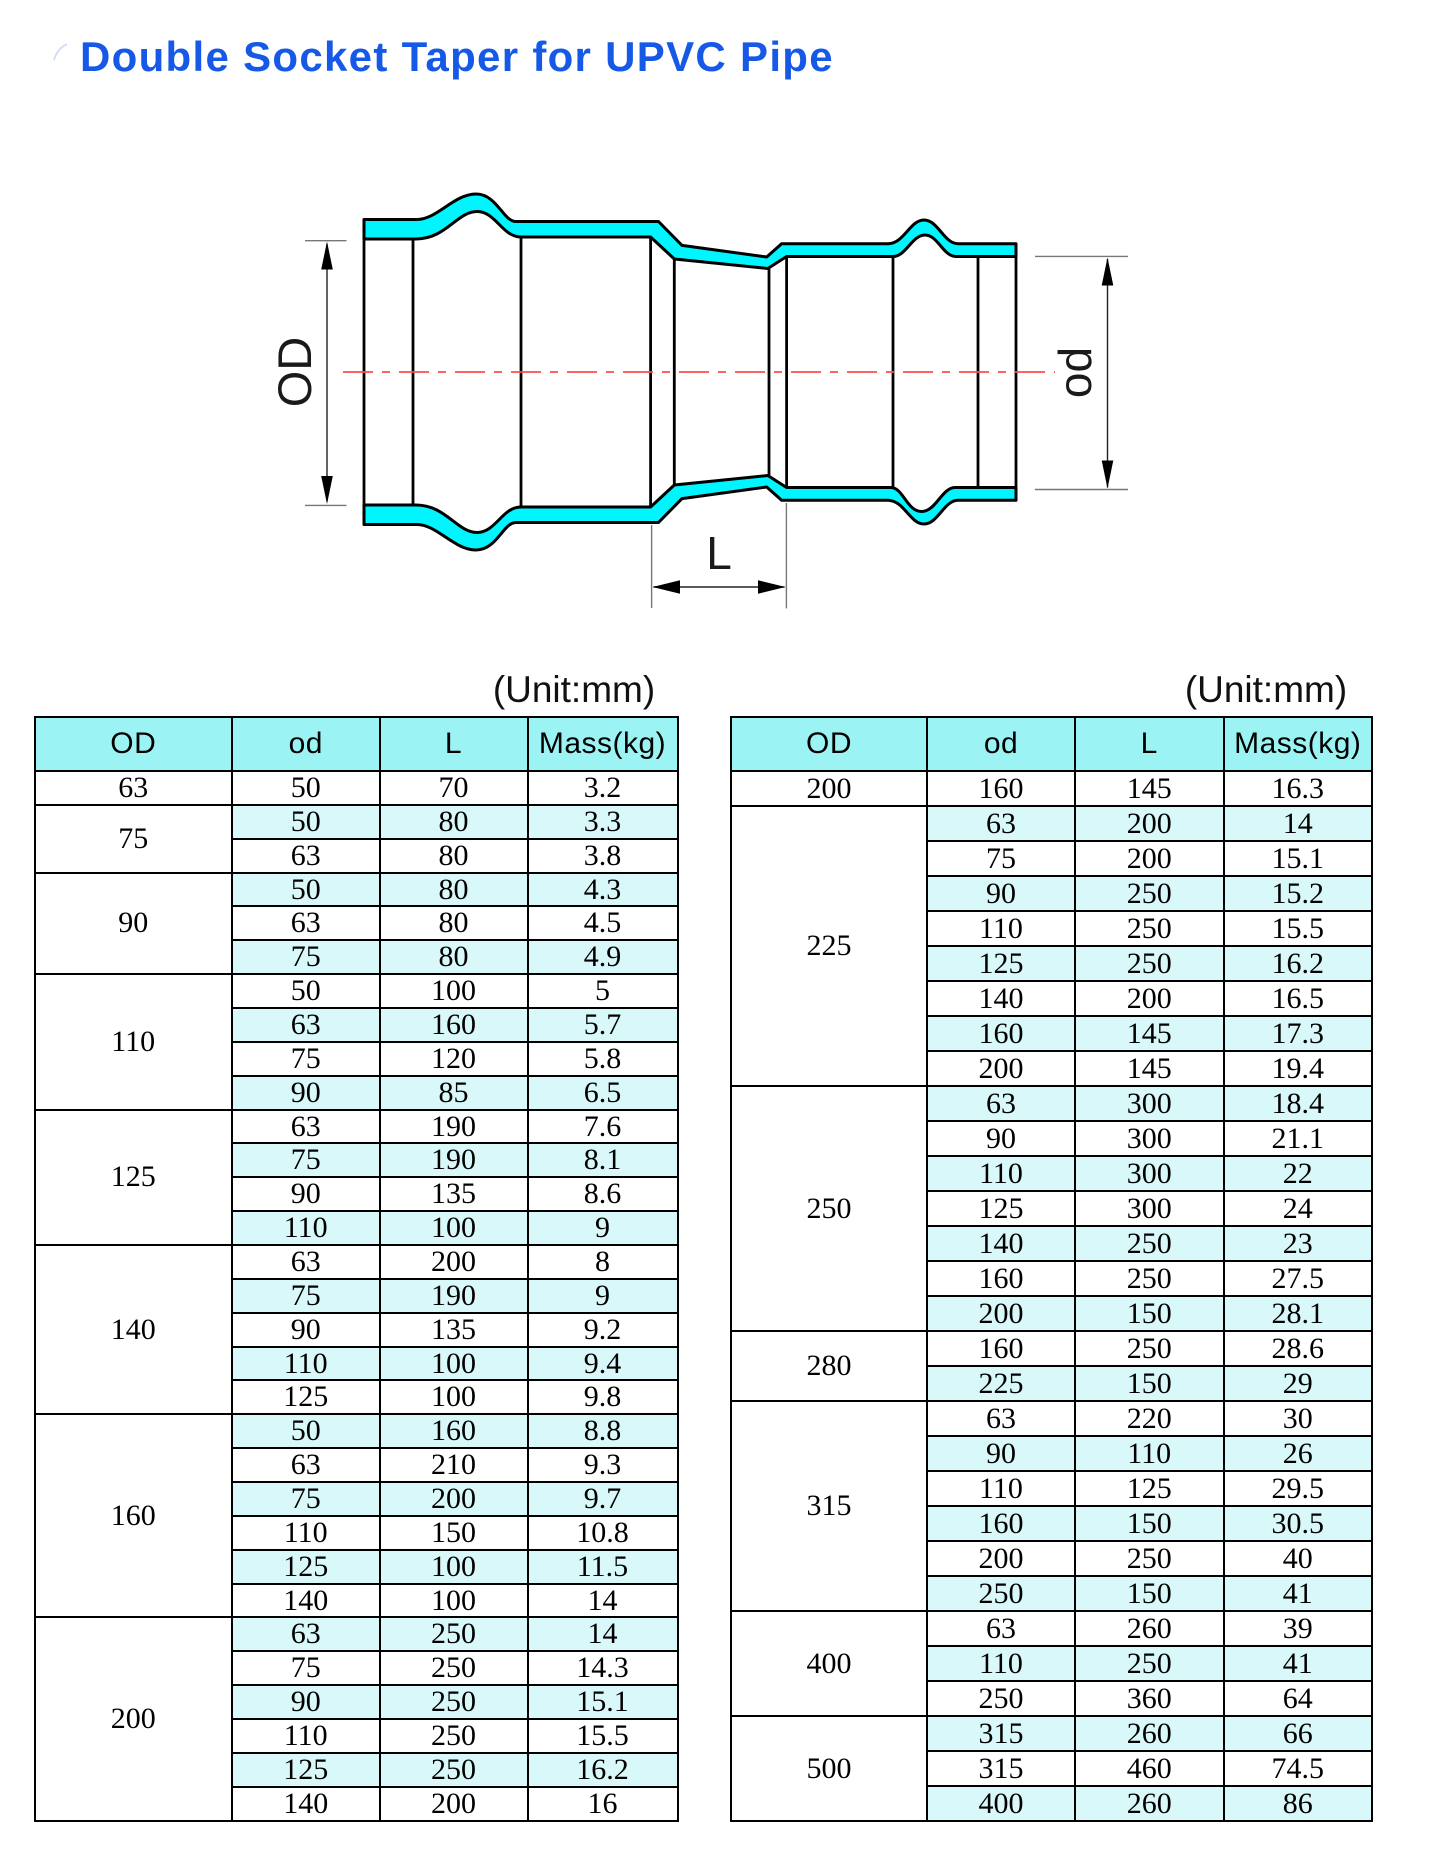 The width and height of the screenshot is (1453, 1871). I want to click on svg-text: OD, so click(294, 372).